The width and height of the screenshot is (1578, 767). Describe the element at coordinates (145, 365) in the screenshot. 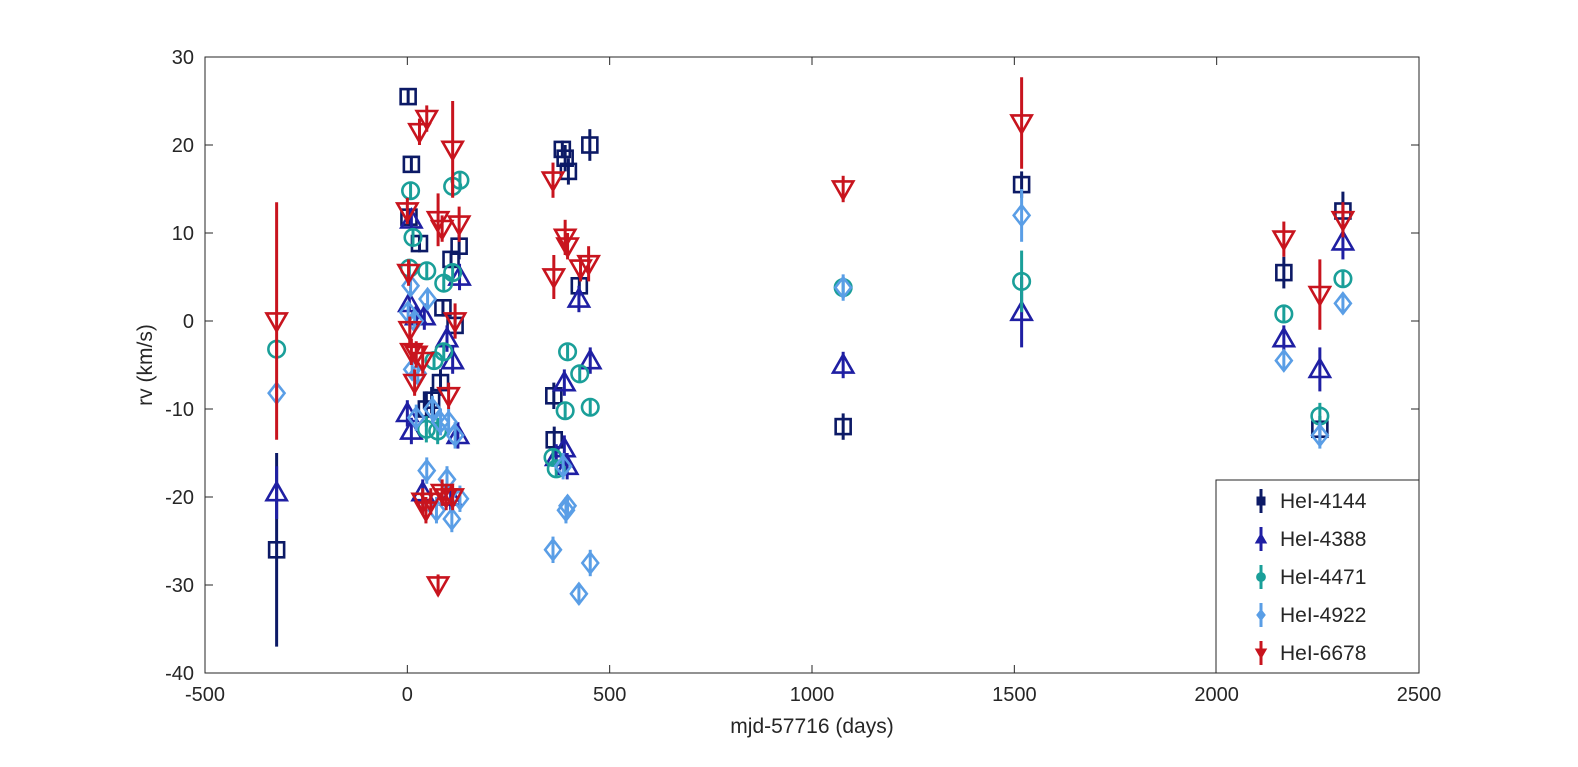

I see `y-axis-label: rv (km/s)` at that location.